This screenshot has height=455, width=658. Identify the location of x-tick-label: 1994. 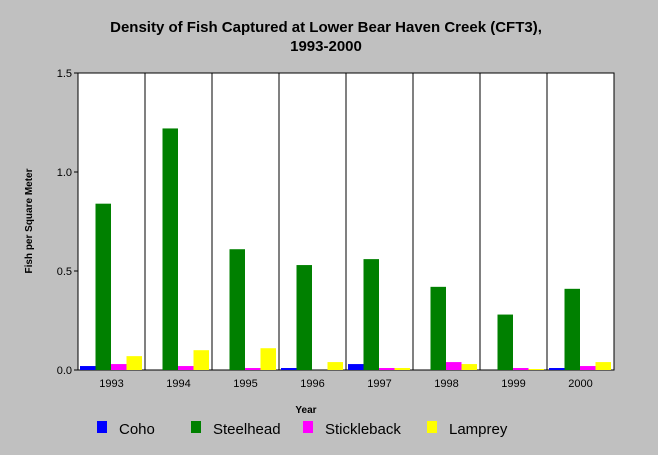
(178, 384).